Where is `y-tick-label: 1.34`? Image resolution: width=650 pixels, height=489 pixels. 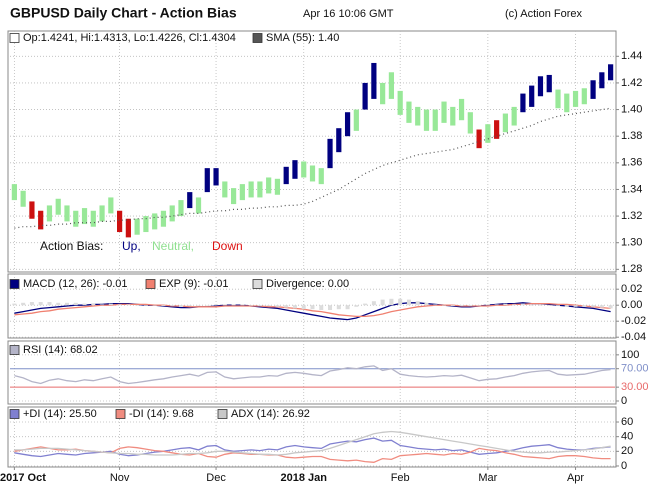 y-tick-label: 1.34 is located at coordinates (631, 189).